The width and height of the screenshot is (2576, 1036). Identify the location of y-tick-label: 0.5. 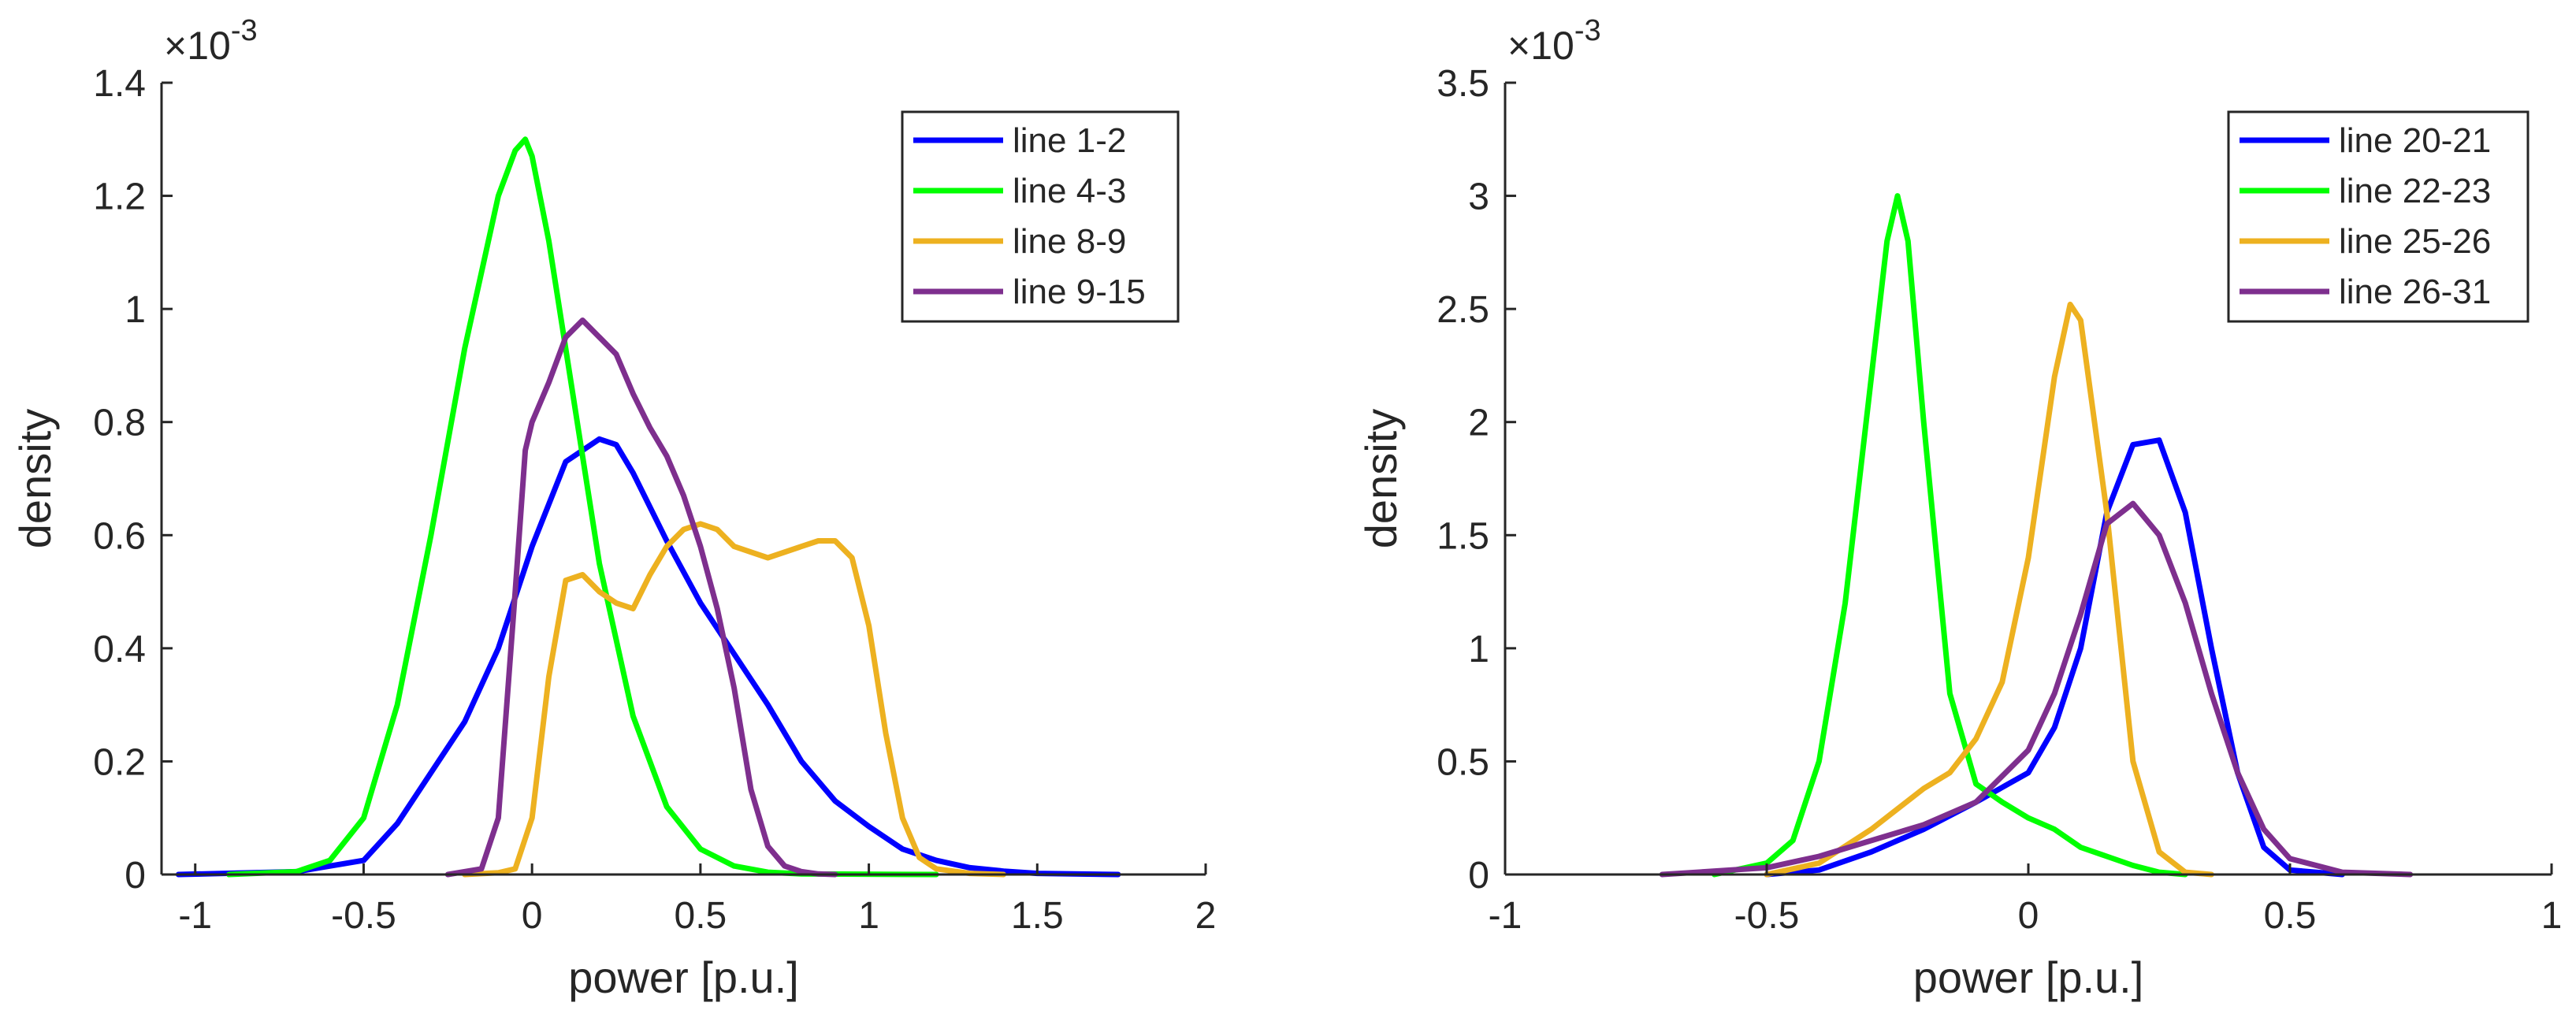
(1463, 762).